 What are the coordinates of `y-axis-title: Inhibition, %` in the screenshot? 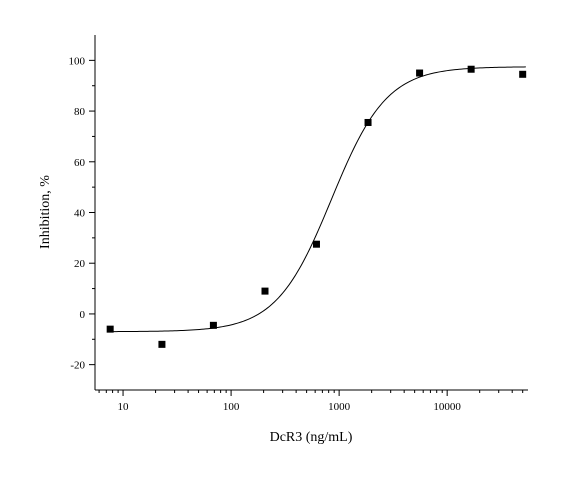 It's located at (45, 212).